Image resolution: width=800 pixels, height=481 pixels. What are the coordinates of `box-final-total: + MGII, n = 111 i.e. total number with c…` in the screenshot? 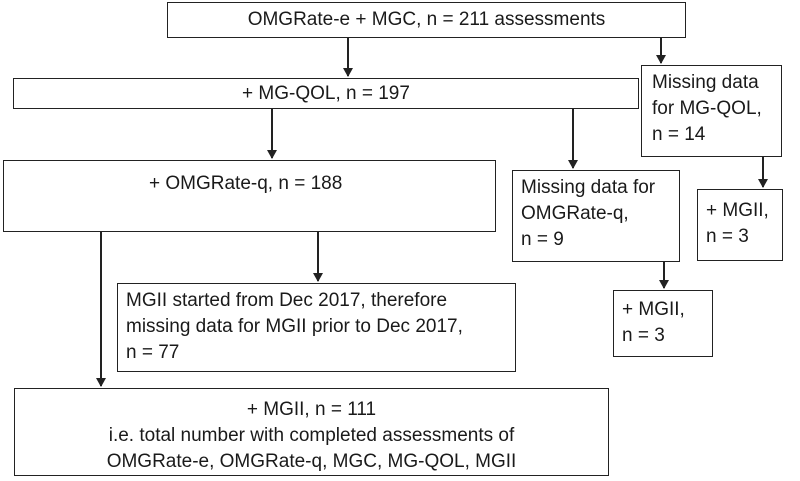 It's located at (311, 432).